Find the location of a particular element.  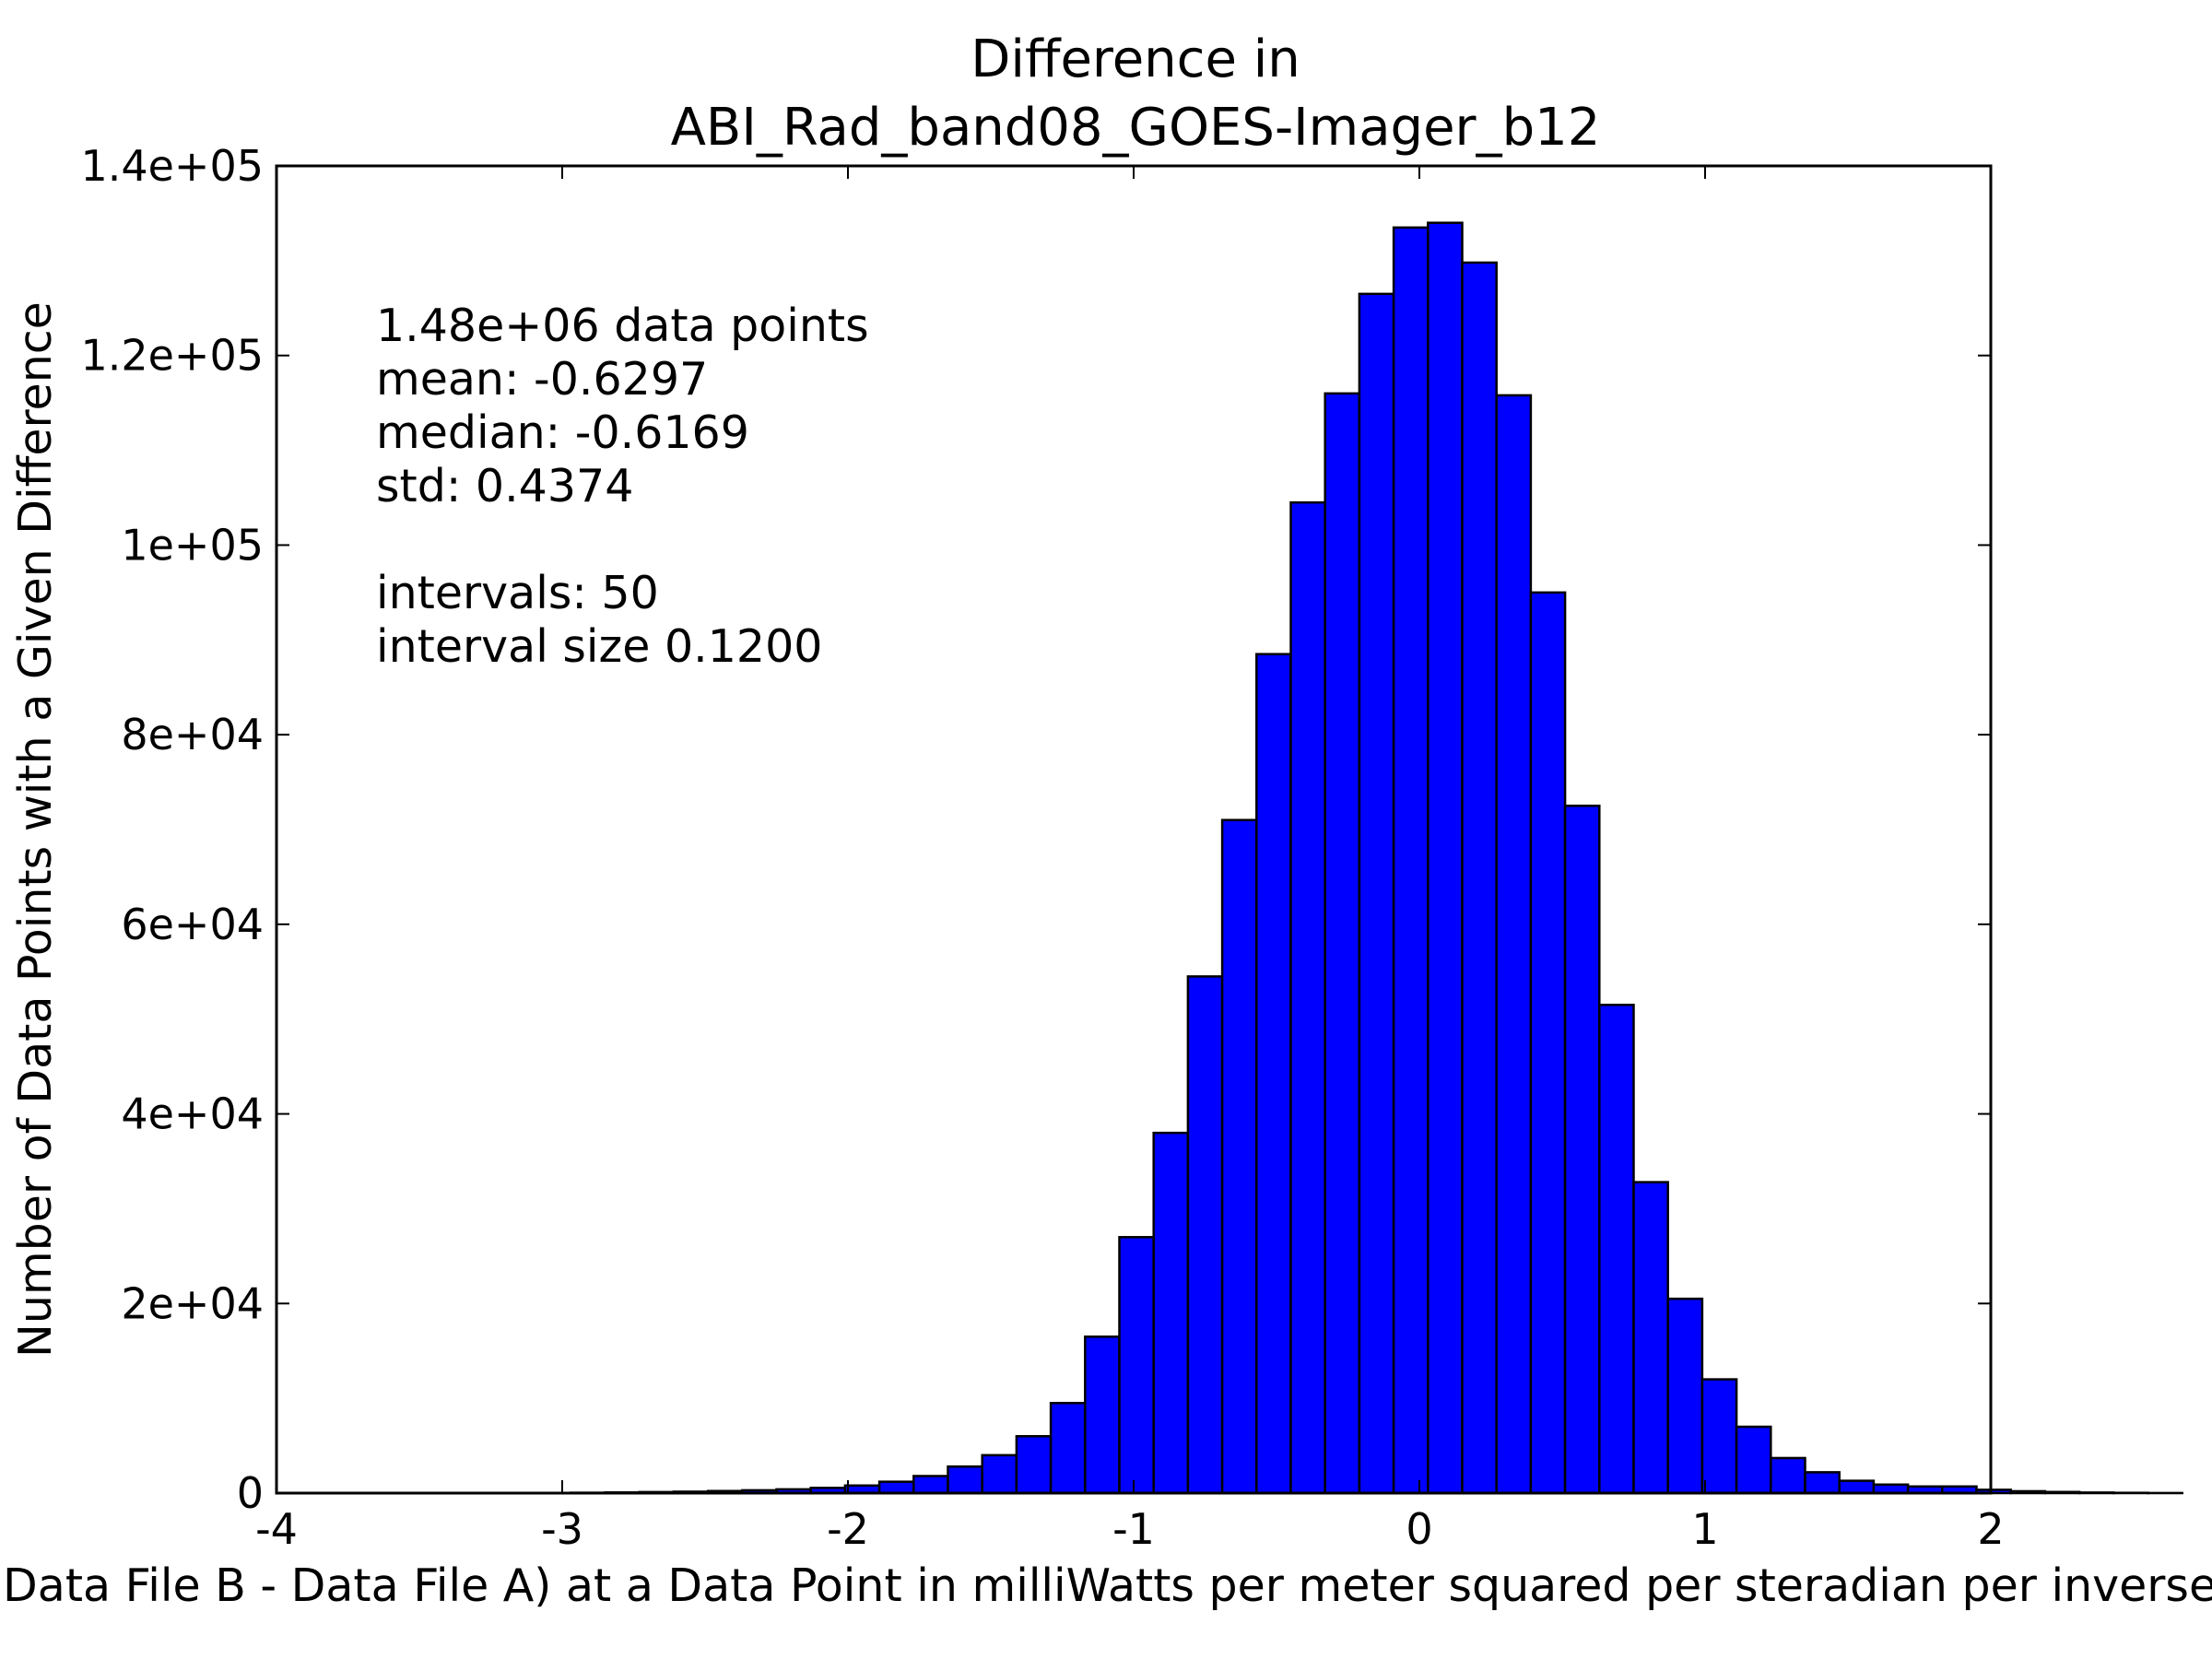

x-tick-labels: -4 -3 -2 -1 0 1 2 is located at coordinates (1130, 1529).